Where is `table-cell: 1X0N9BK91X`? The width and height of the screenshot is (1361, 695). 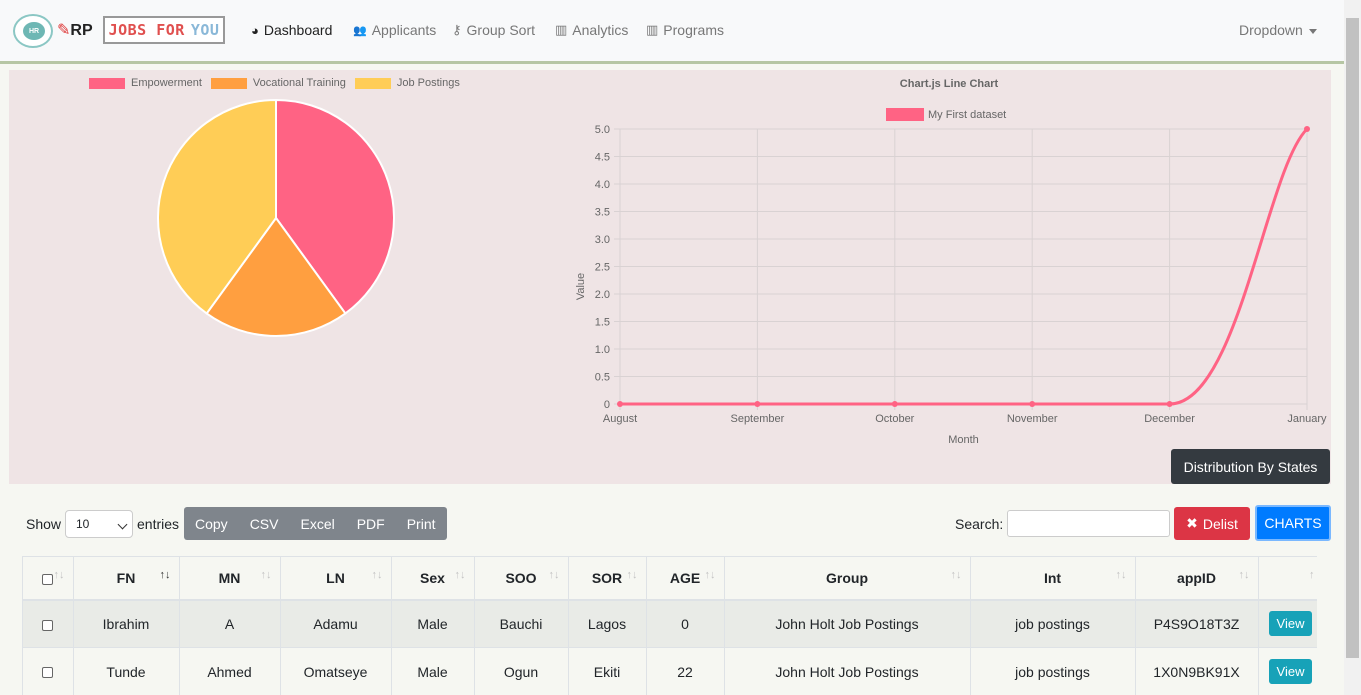
table-cell: 1X0N9BK91X is located at coordinates (1197, 671).